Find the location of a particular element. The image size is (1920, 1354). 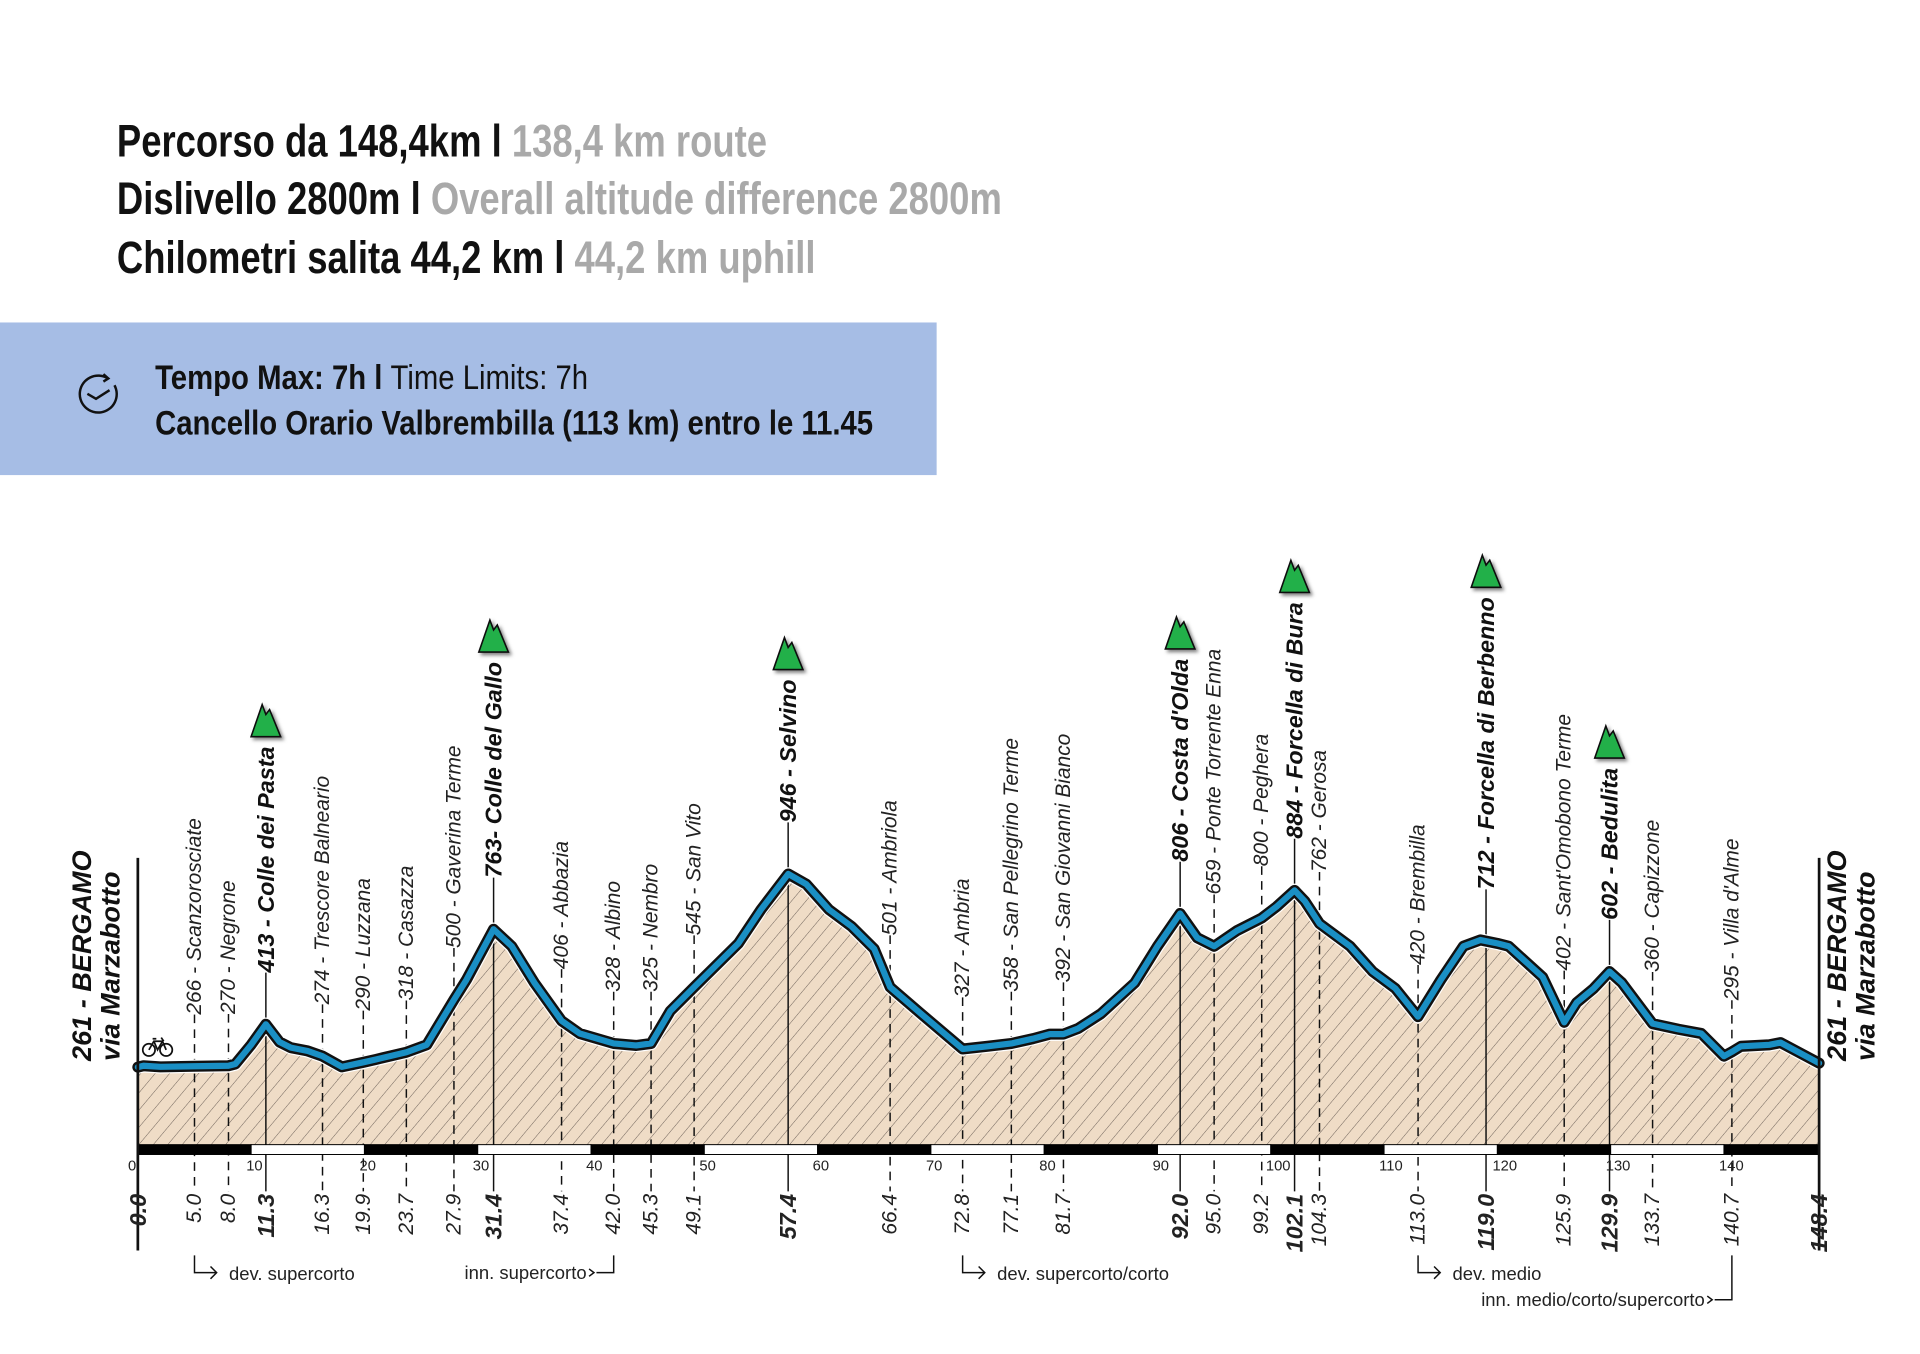

waypoint-km: 133.7 is located at coordinates (1652, 1220).